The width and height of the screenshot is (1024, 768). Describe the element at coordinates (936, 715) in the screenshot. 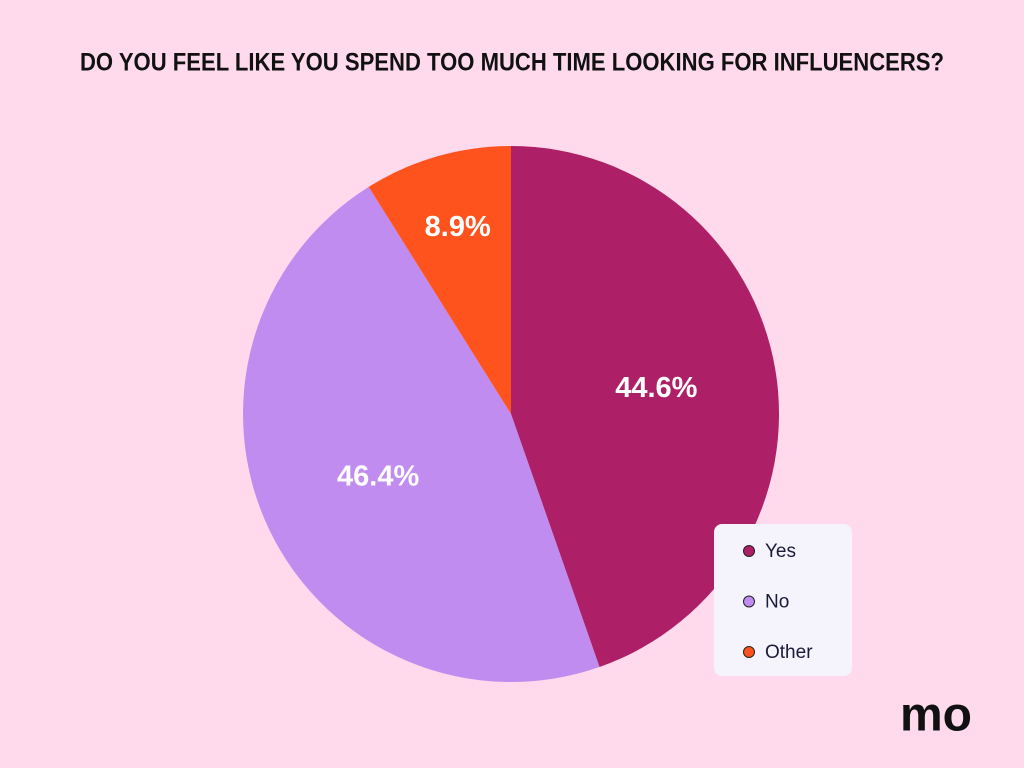

I see `logo: mo` at that location.